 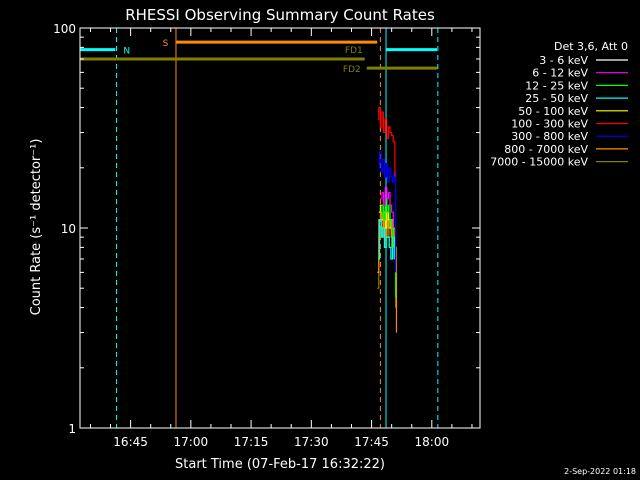 What do you see at coordinates (191, 442) in the screenshot?
I see `x-tick-label-1: 17:00` at bounding box center [191, 442].